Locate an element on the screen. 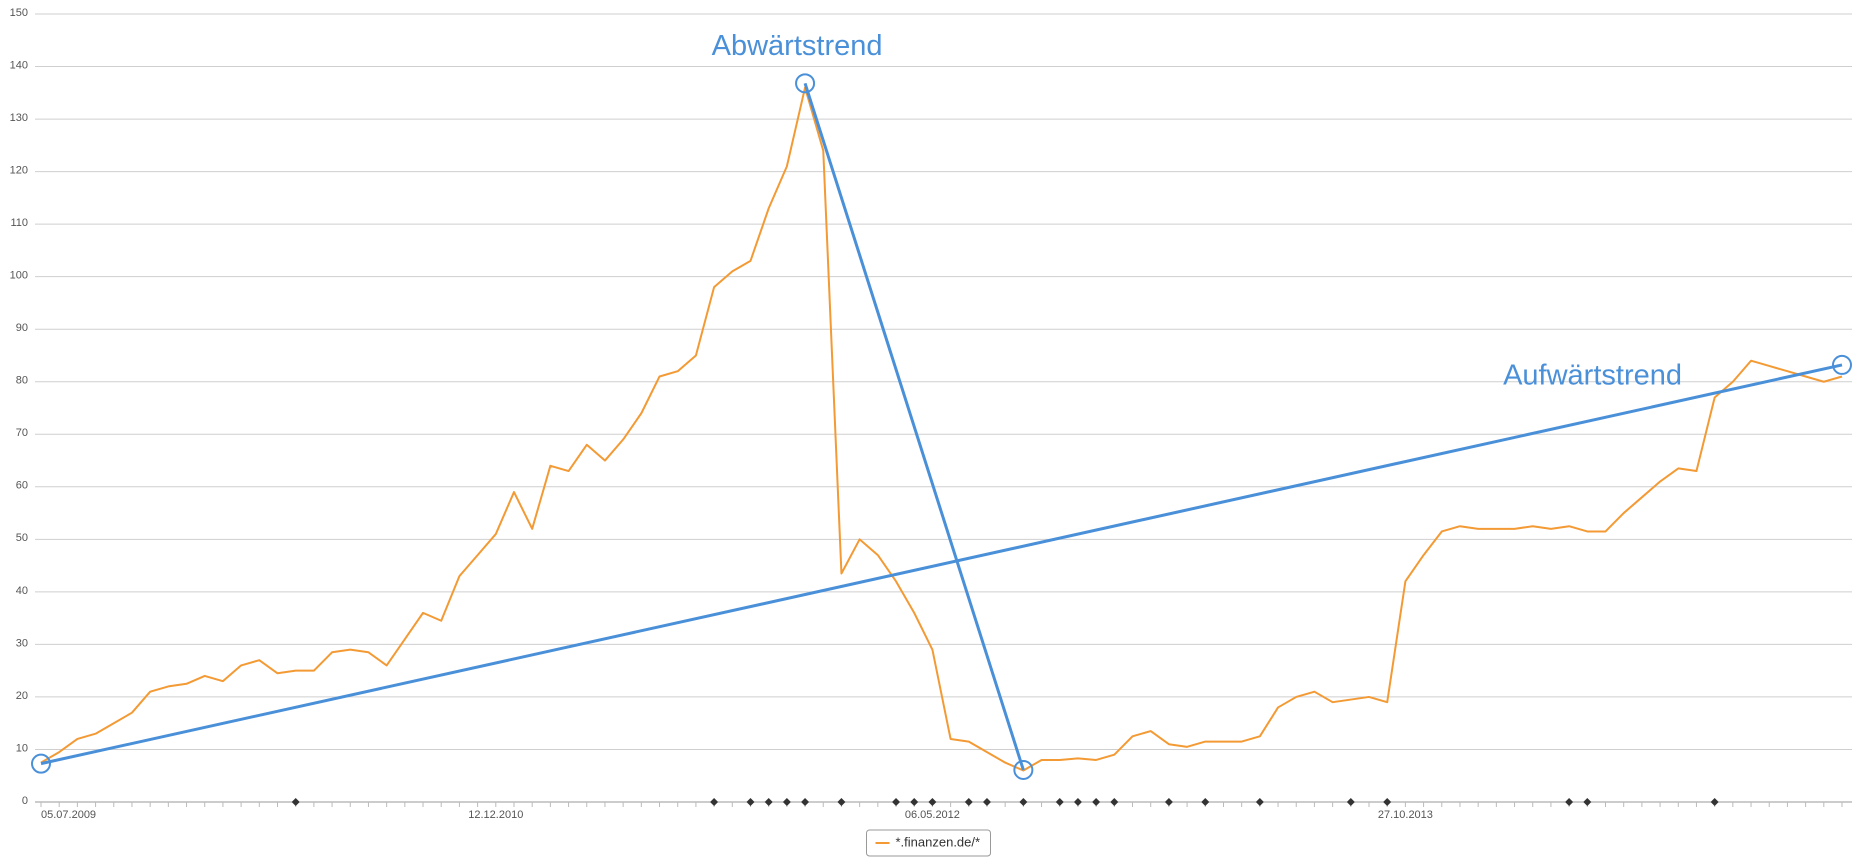 The image size is (1860, 860). y-tick-label: 30 is located at coordinates (22, 643).